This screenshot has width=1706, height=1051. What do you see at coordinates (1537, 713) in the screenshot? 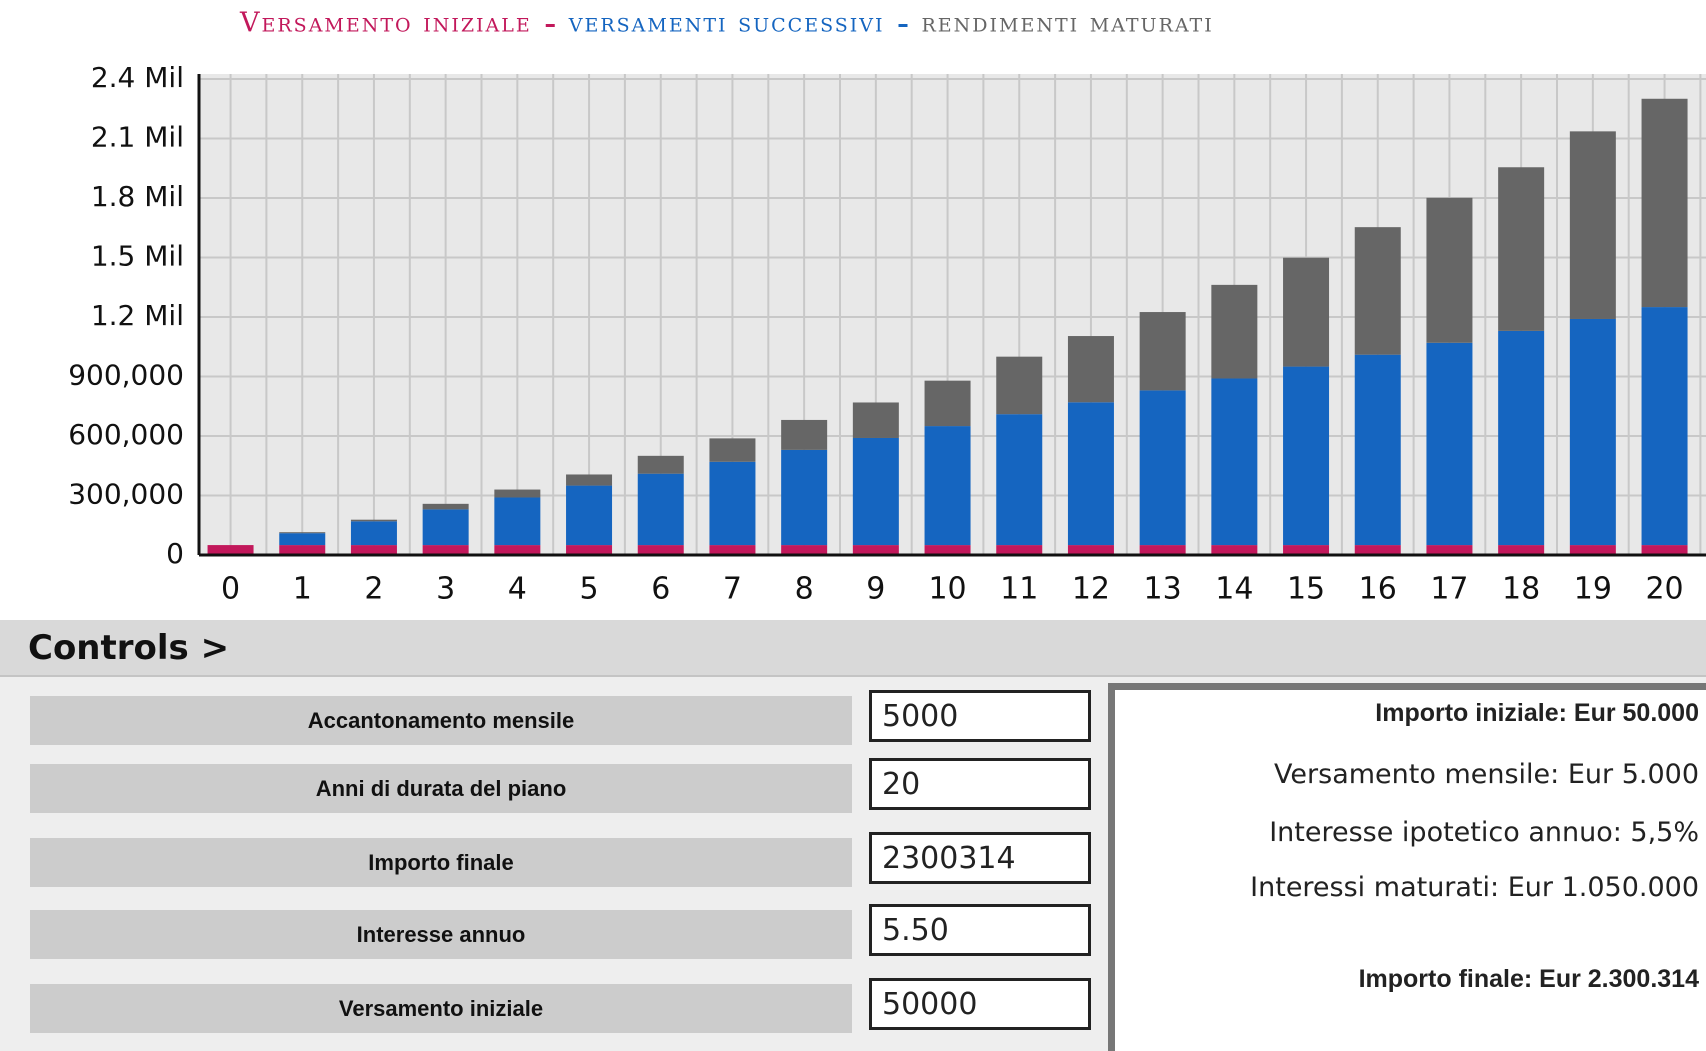
I see `summary-line: Importo iniziale: Eur 50.000` at bounding box center [1537, 713].